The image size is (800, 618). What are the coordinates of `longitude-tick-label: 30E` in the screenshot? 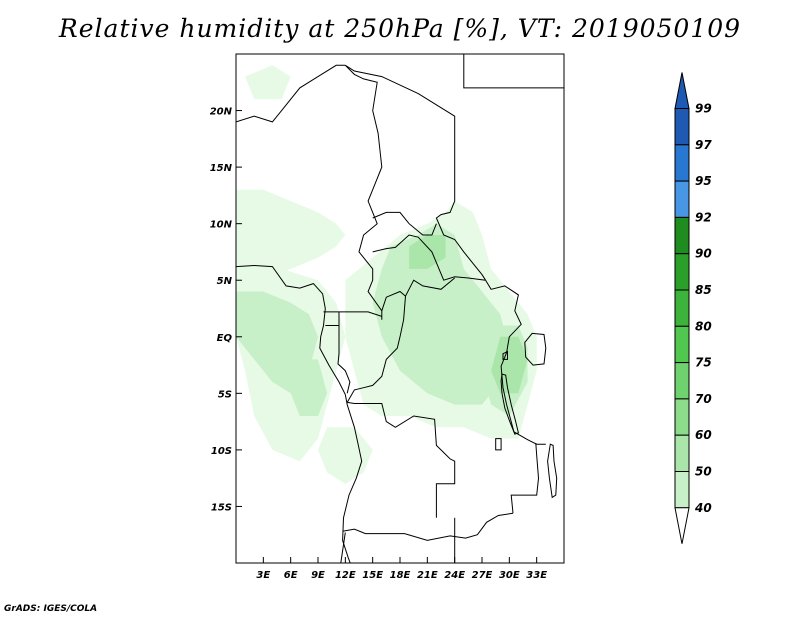 It's located at (509, 575).